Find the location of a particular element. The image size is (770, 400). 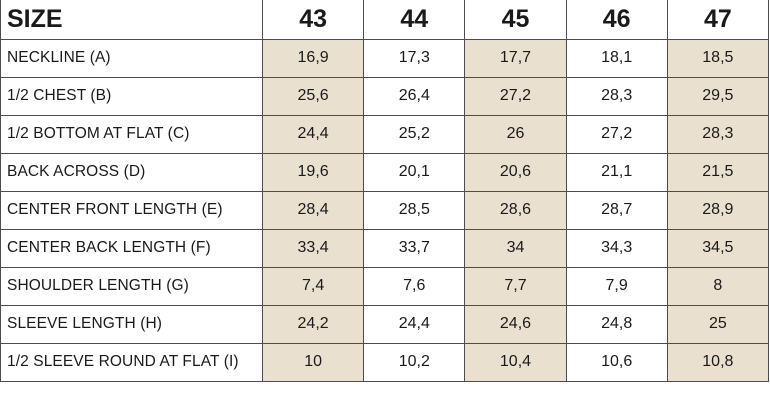

row-label: 1/2 SLEEVE ROUND AT FLAT (I) is located at coordinates (131, 362).